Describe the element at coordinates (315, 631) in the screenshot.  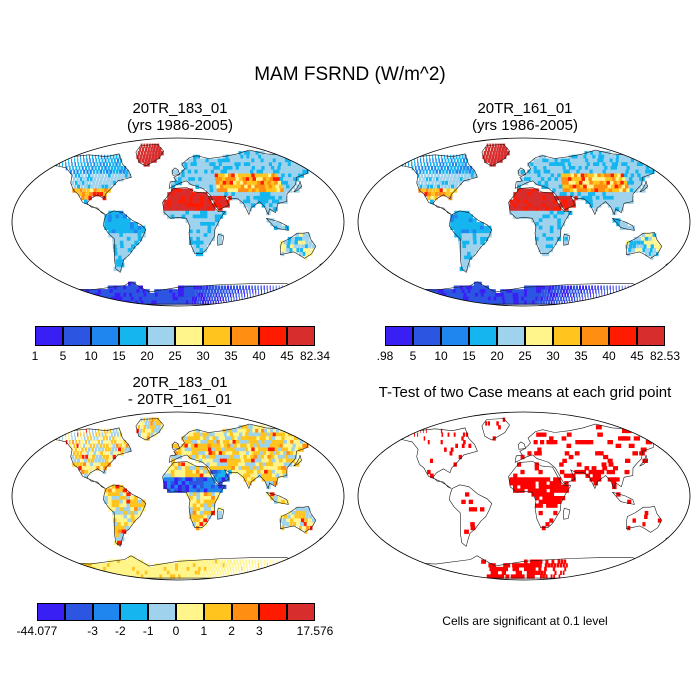
I see `colorbar-tick-label: 17.576` at that location.